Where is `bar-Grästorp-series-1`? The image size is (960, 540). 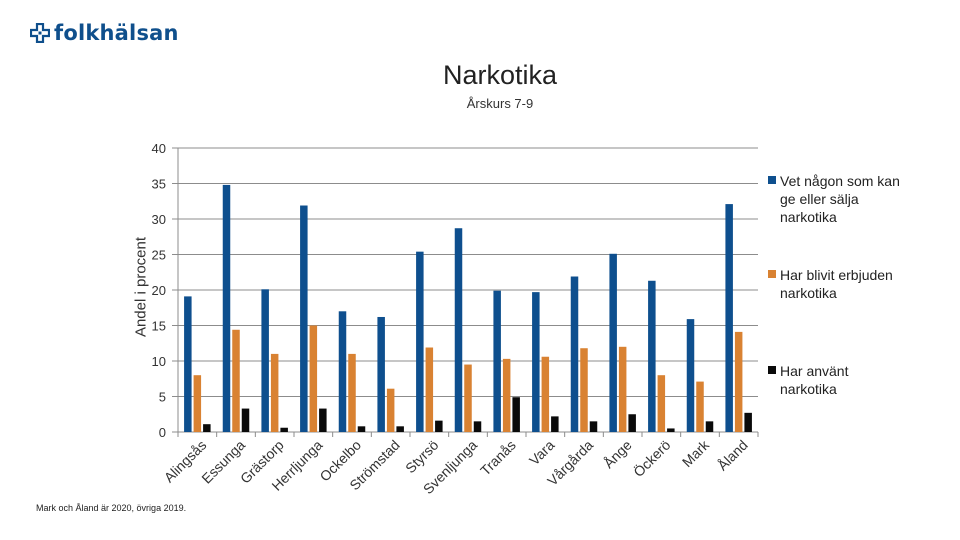
bar-Grästorp-series-1 is located at coordinates (265, 360).